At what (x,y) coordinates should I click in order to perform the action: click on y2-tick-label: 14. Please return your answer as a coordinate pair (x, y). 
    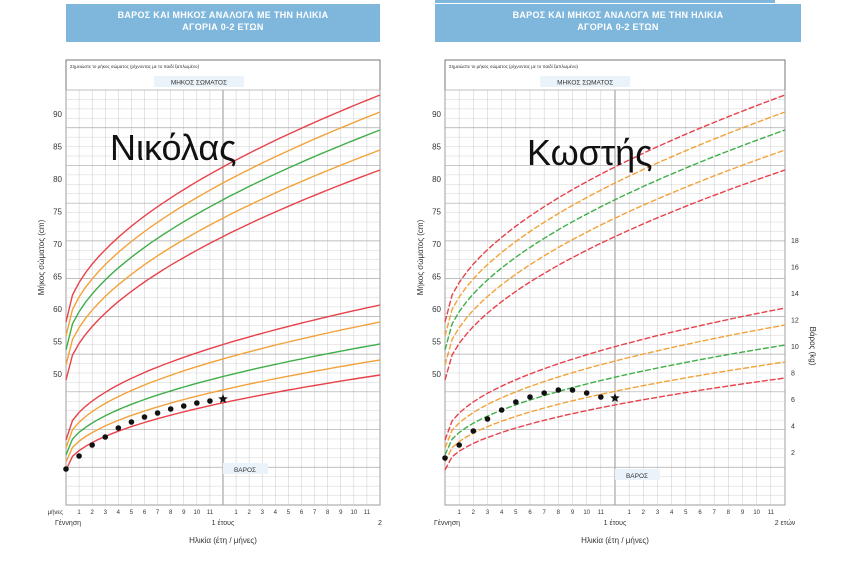
    Looking at the image, I should click on (795, 294).